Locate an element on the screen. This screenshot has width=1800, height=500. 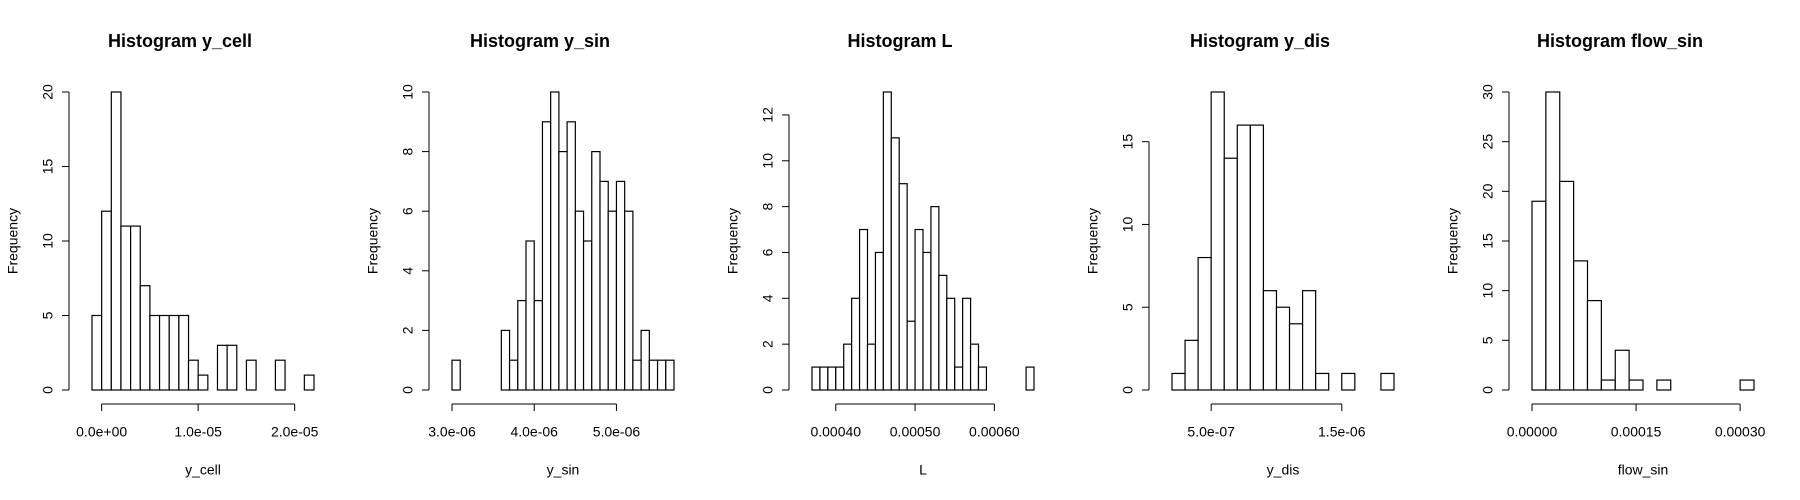
x-axis-label: y_cell is located at coordinates (203, 470).